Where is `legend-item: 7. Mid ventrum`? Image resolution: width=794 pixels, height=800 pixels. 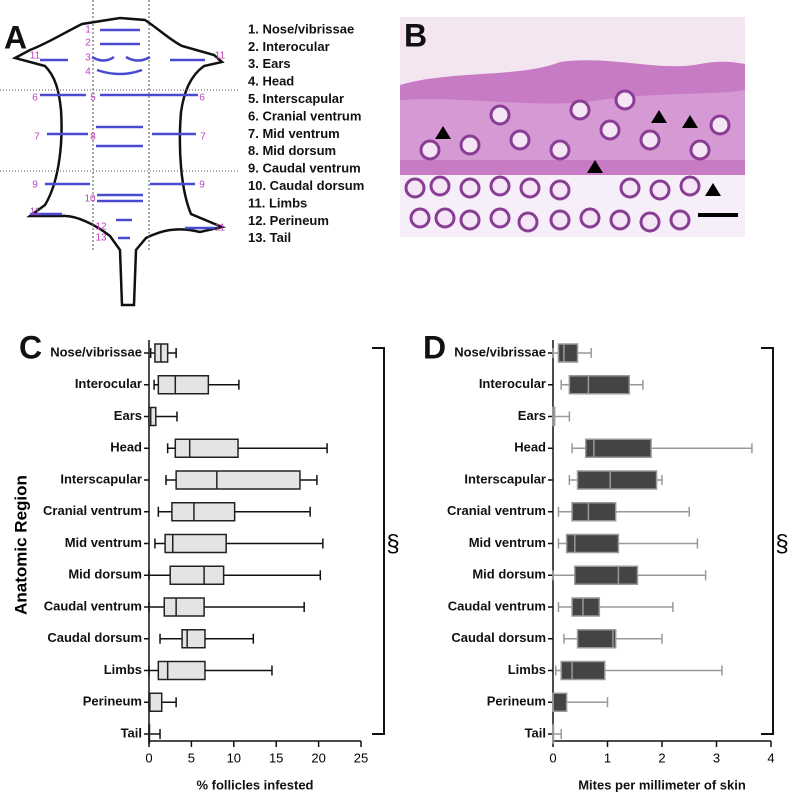
legend-item: 7. Mid ventrum is located at coordinates (294, 133).